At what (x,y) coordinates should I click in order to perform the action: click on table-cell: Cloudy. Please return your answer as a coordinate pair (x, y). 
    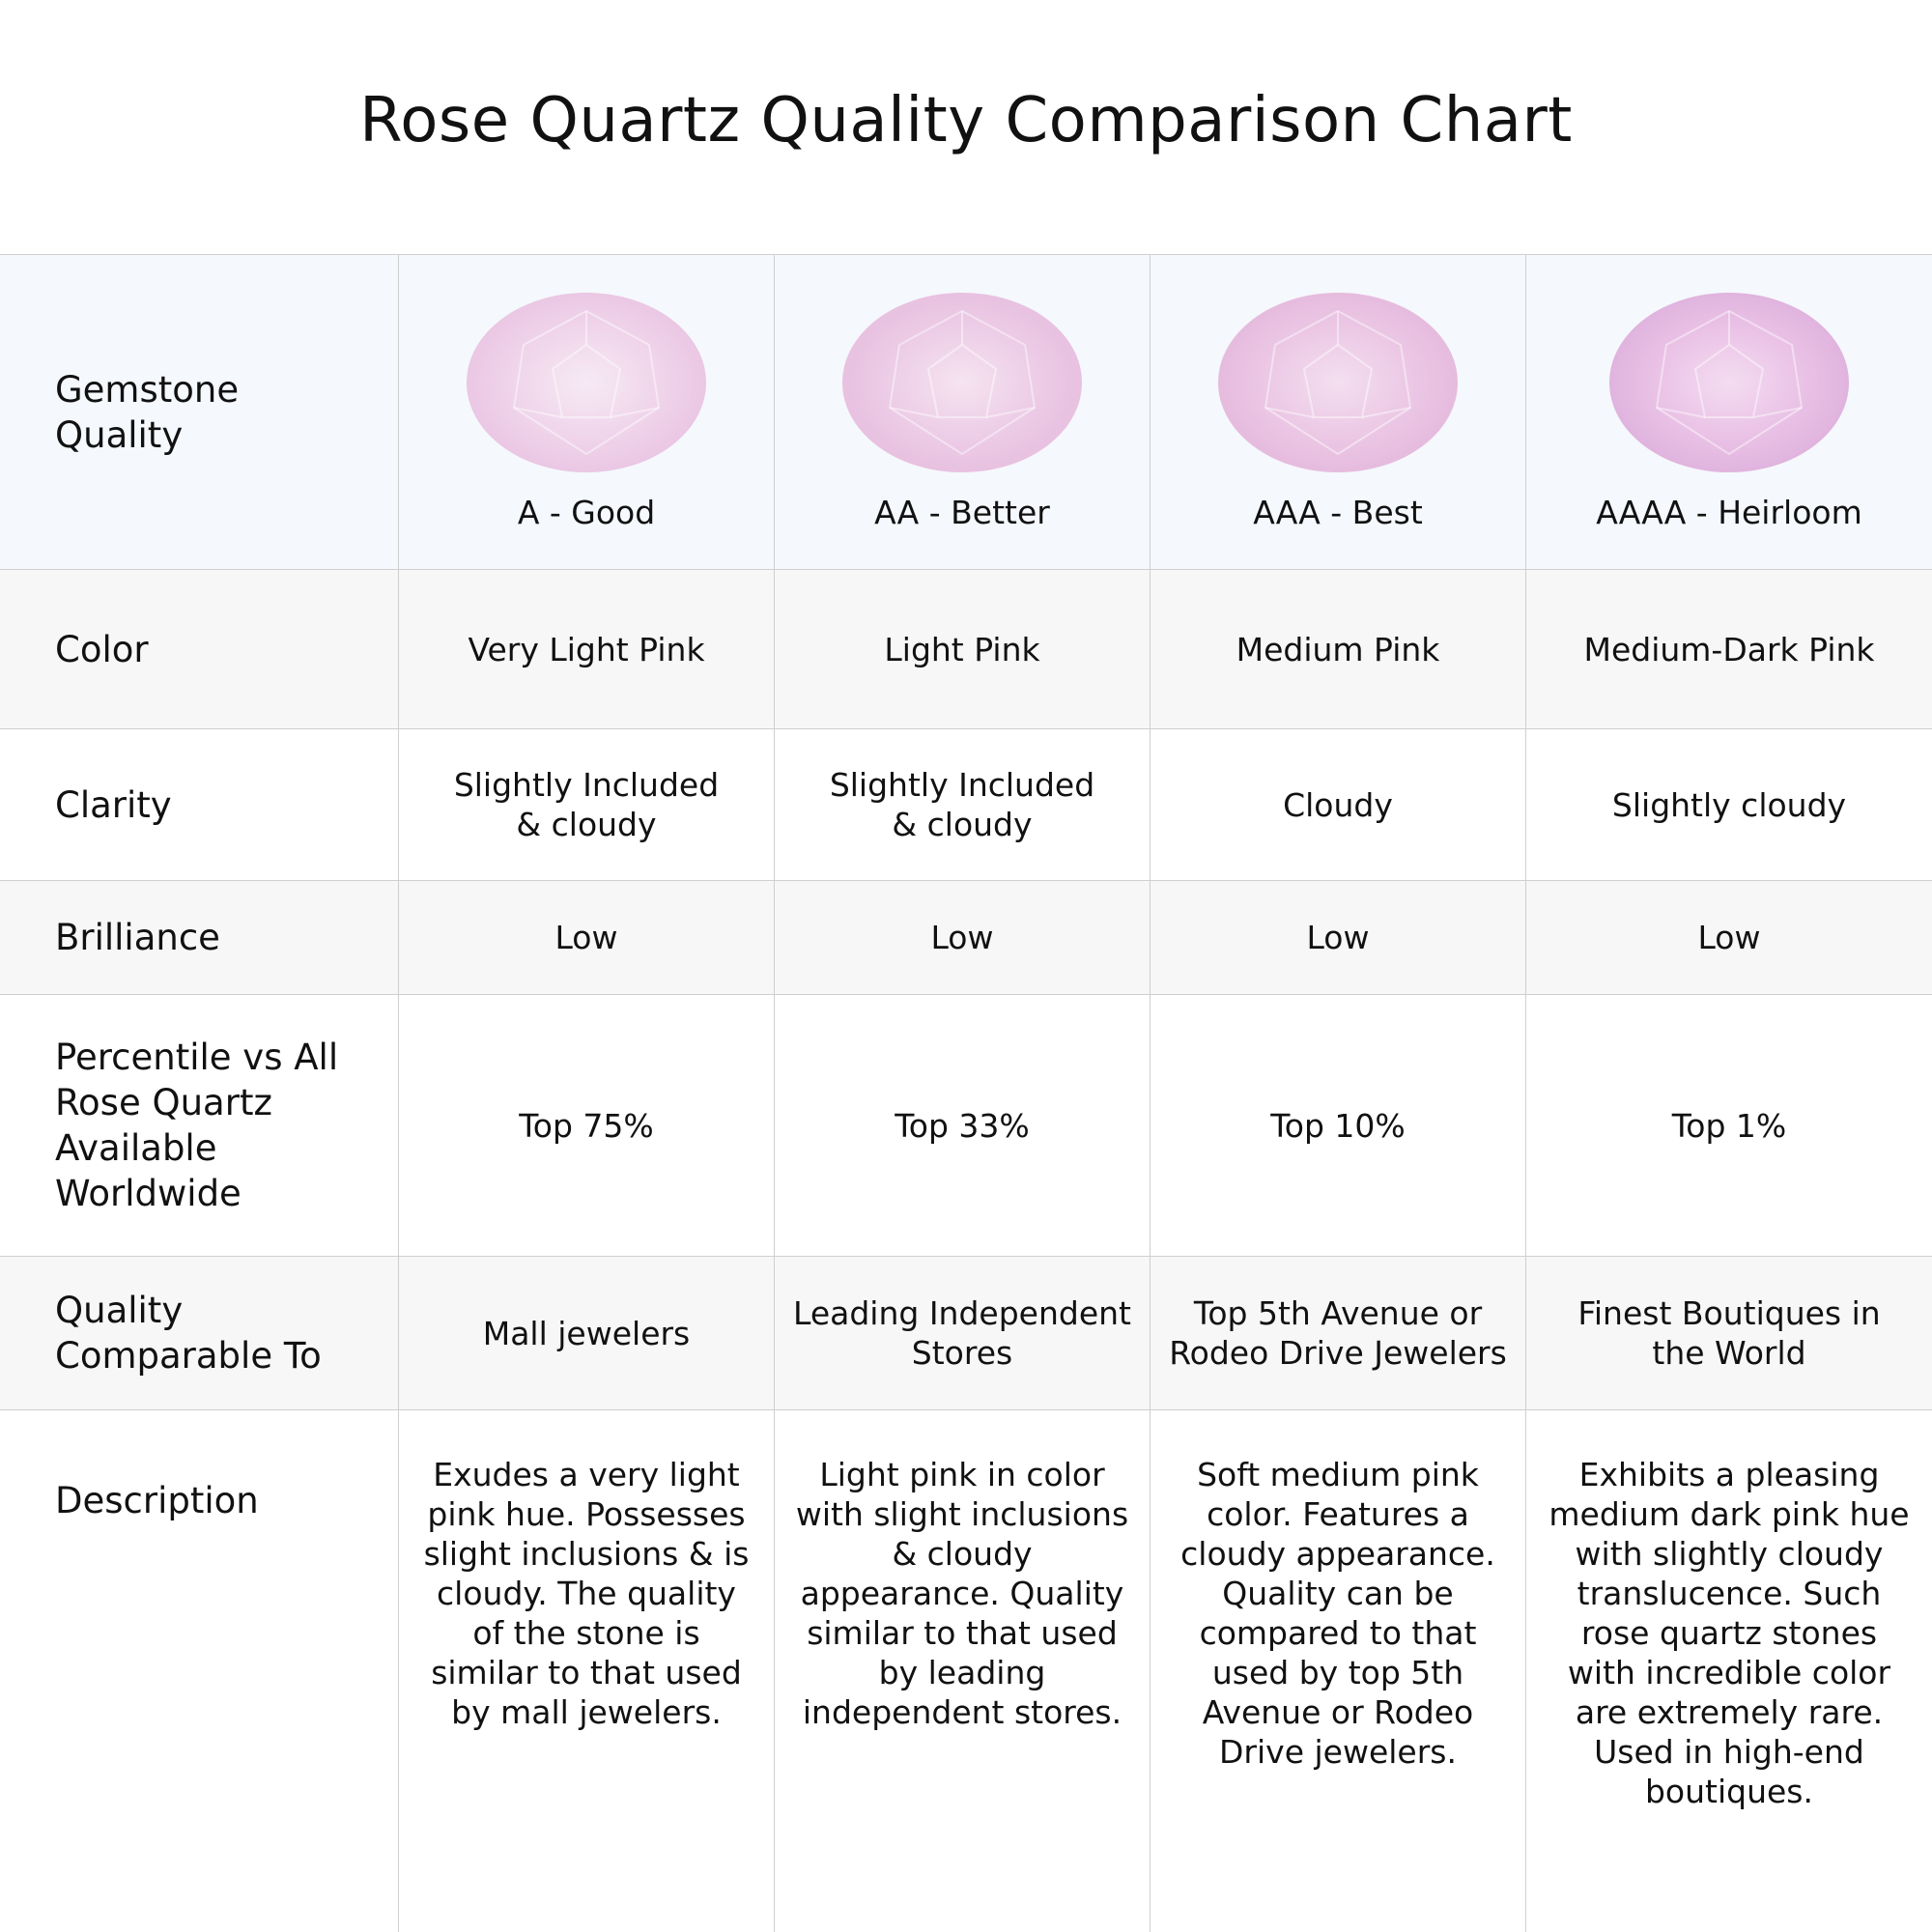
    Looking at the image, I should click on (1337, 804).